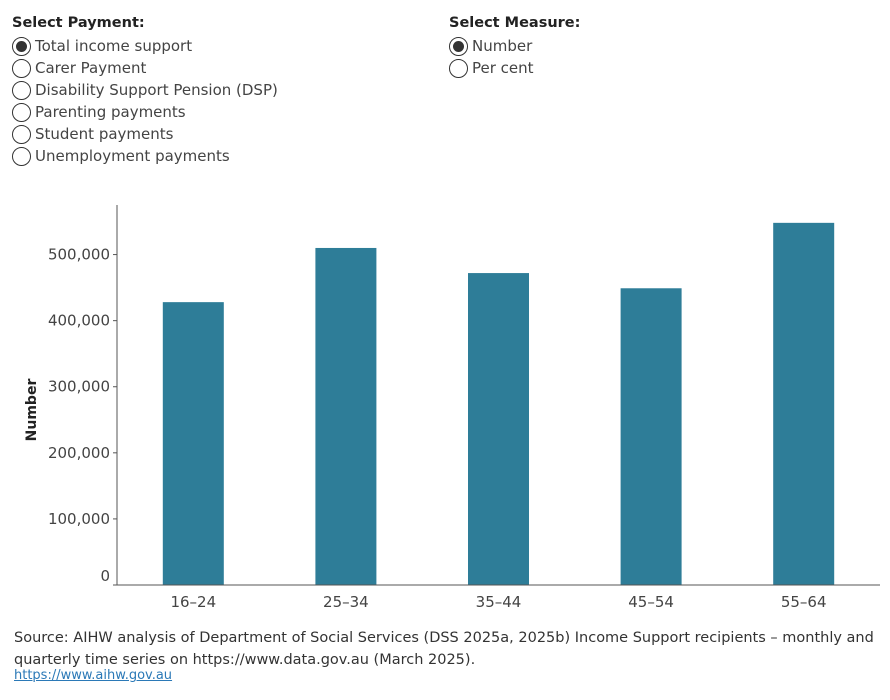  What do you see at coordinates (346, 602) in the screenshot?
I see `x-tick-label: 25–34` at bounding box center [346, 602].